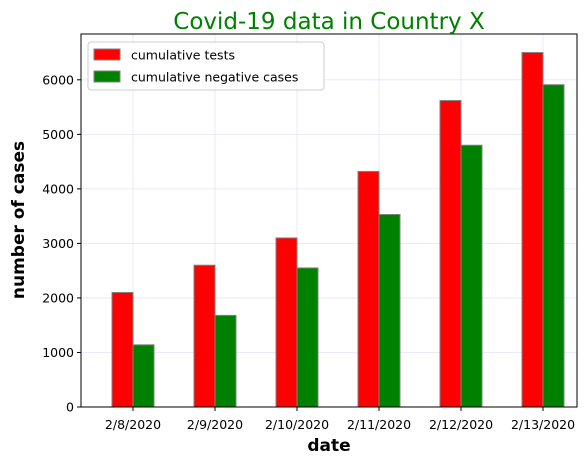 The width and height of the screenshot is (588, 465). What do you see at coordinates (58, 243) in the screenshot?
I see `y-tick-label: 3000` at bounding box center [58, 243].